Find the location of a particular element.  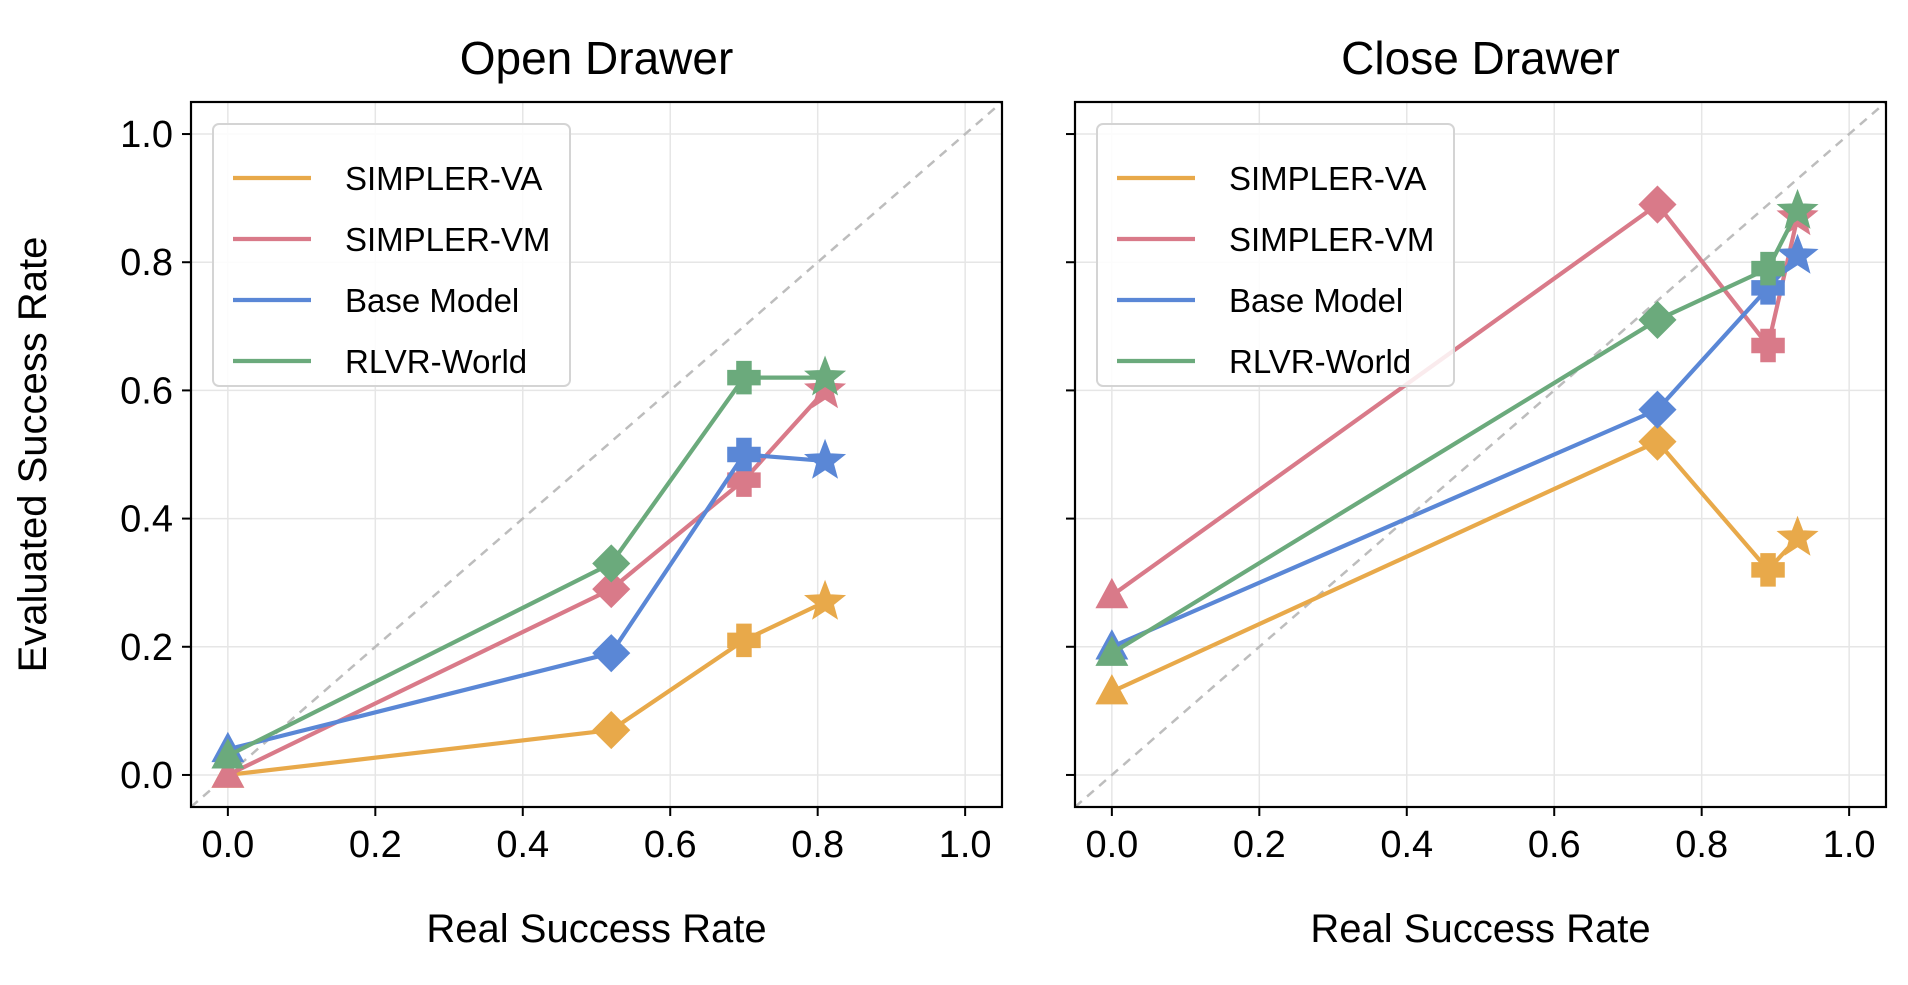

series-simpler-vm is located at coordinates (529, 578).